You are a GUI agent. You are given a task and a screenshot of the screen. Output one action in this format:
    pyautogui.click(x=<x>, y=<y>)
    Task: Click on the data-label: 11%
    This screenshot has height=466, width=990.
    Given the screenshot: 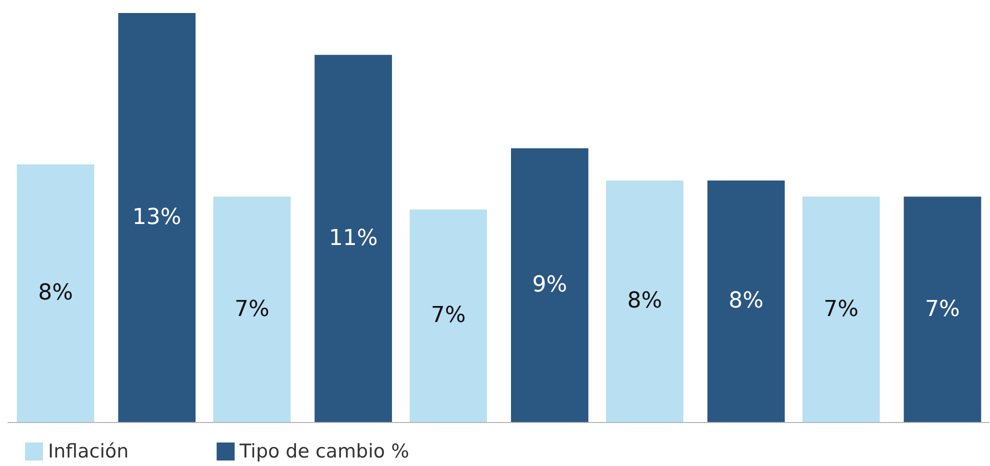 What is the action you would take?
    pyautogui.click(x=353, y=238)
    